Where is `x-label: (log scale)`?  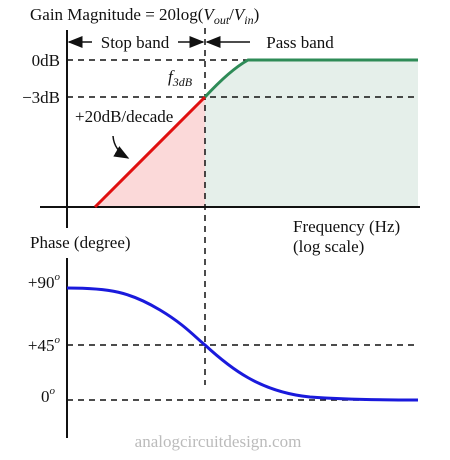 x-label: (log scale) is located at coordinates (328, 246).